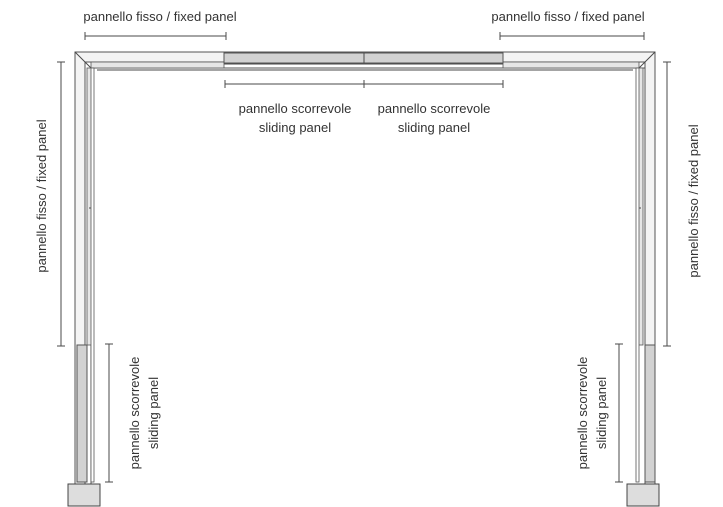  Describe the element at coordinates (582, 413) in the screenshot. I see `label-right-bottom-line1: pannello scorrevole` at that location.